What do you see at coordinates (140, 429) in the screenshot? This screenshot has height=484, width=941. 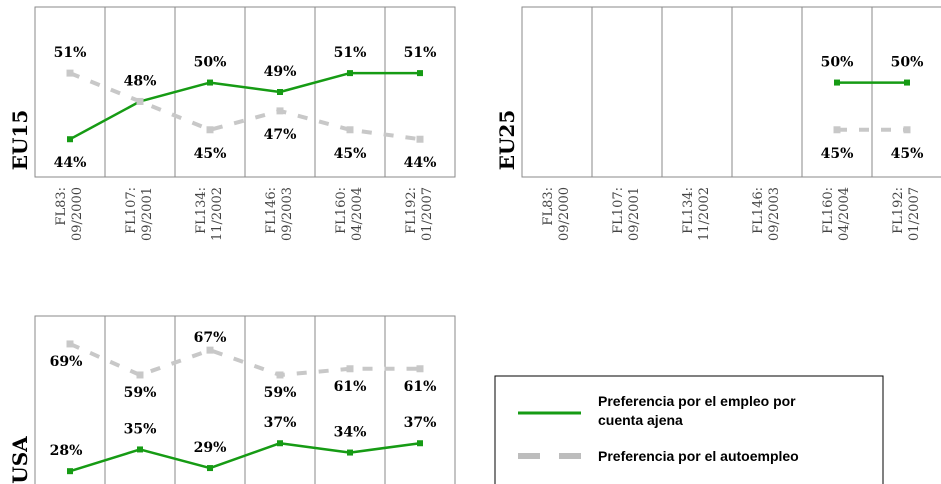 I see `data-label: 35%` at bounding box center [140, 429].